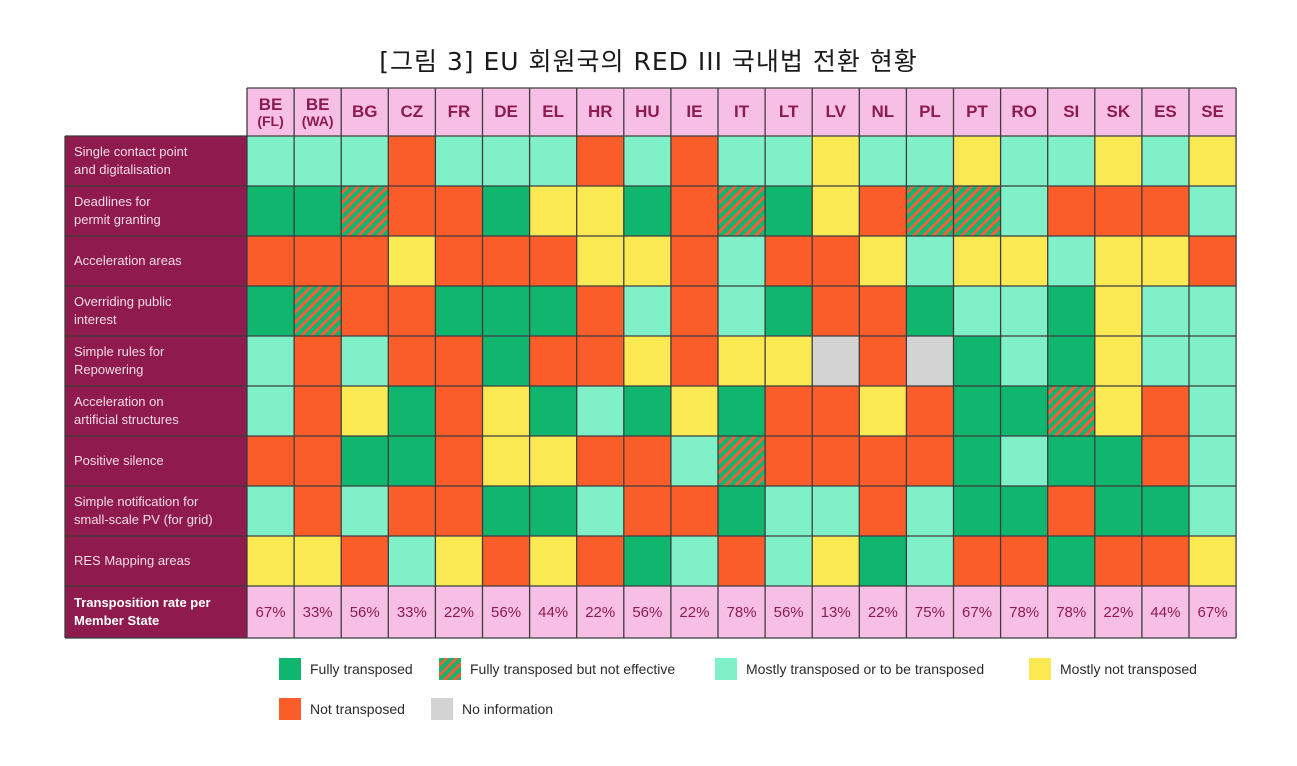 The image size is (1297, 766). I want to click on row-label-line: Simple notification for, so click(136, 501).